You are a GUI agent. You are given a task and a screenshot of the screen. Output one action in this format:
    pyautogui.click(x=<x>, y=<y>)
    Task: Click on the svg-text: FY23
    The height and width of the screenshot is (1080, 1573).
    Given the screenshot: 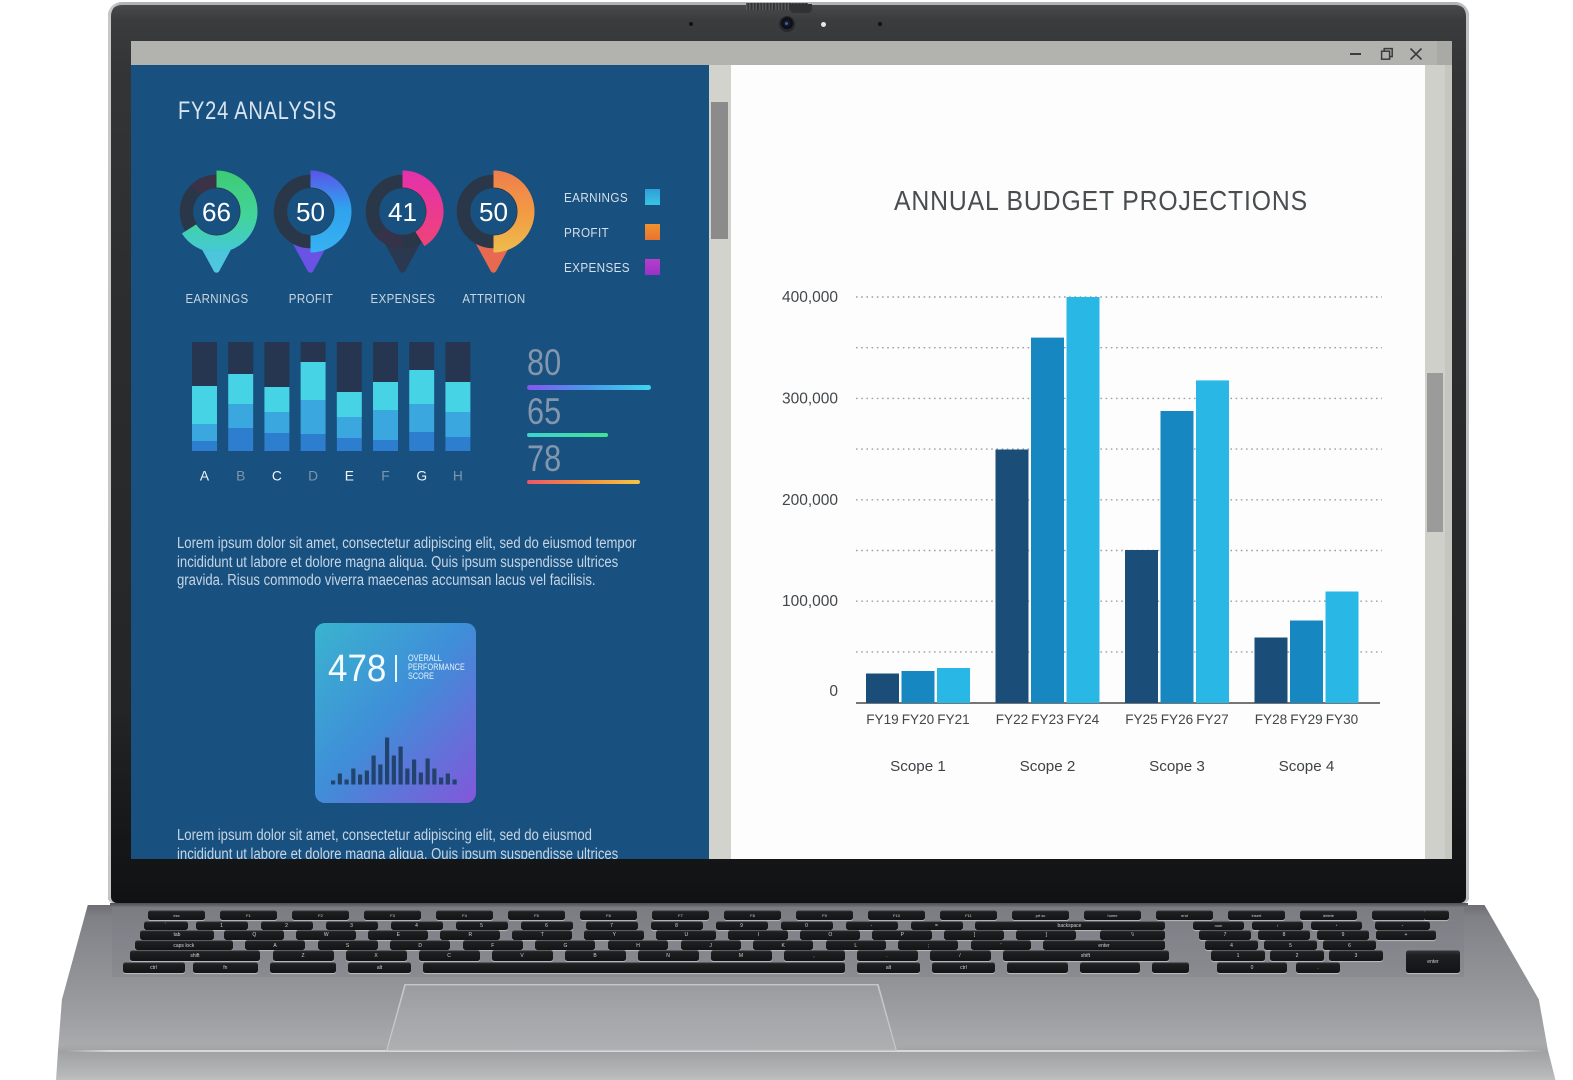 What is the action you would take?
    pyautogui.click(x=1047, y=719)
    